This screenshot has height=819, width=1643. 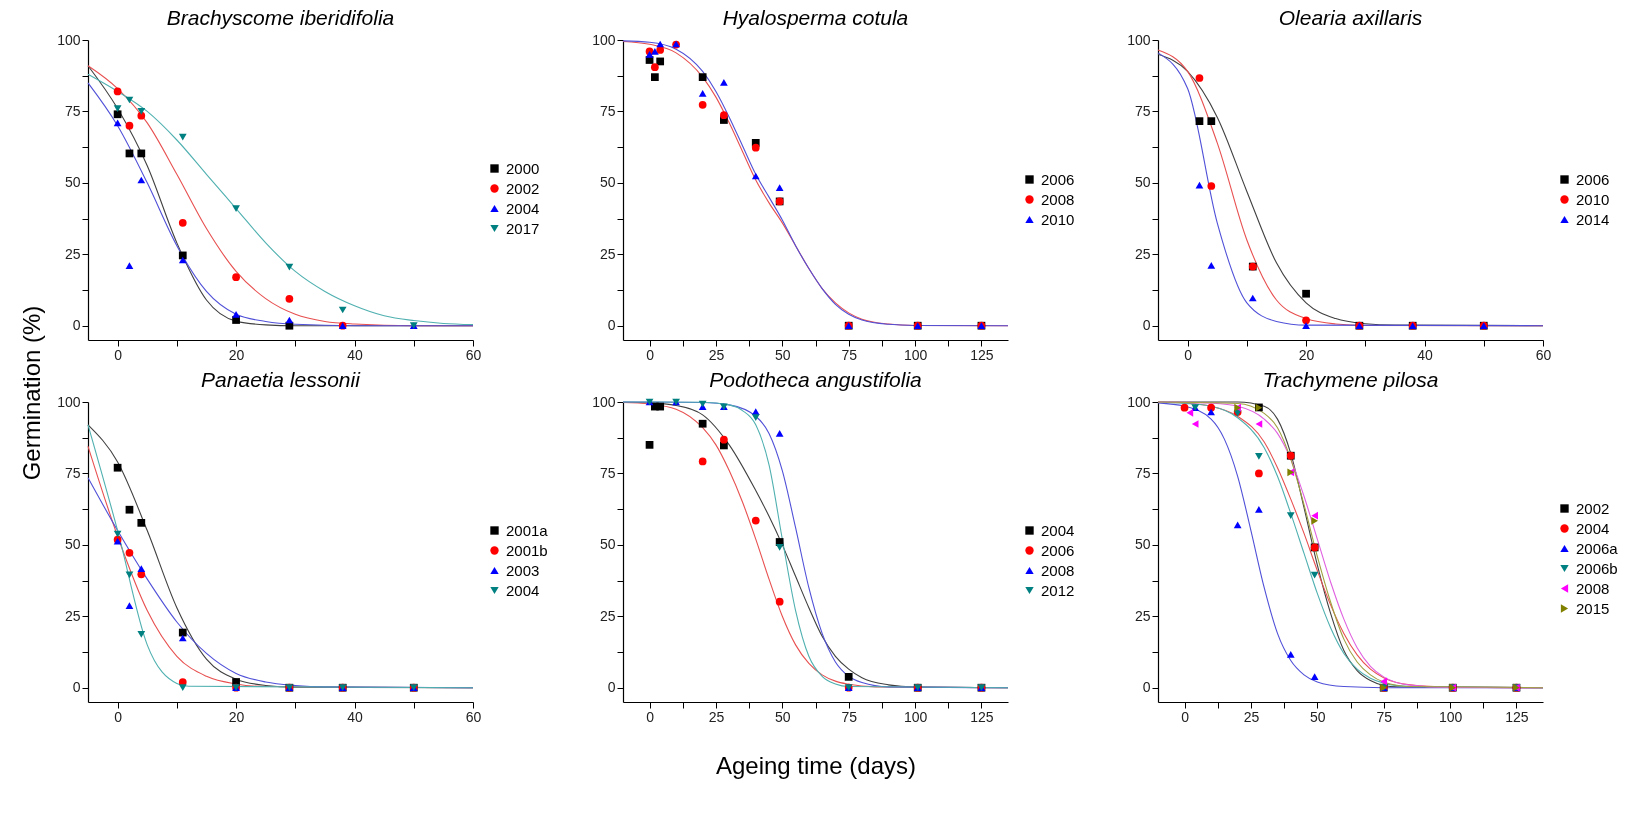 I want to click on legend-label: 2006a, so click(x=1597, y=548).